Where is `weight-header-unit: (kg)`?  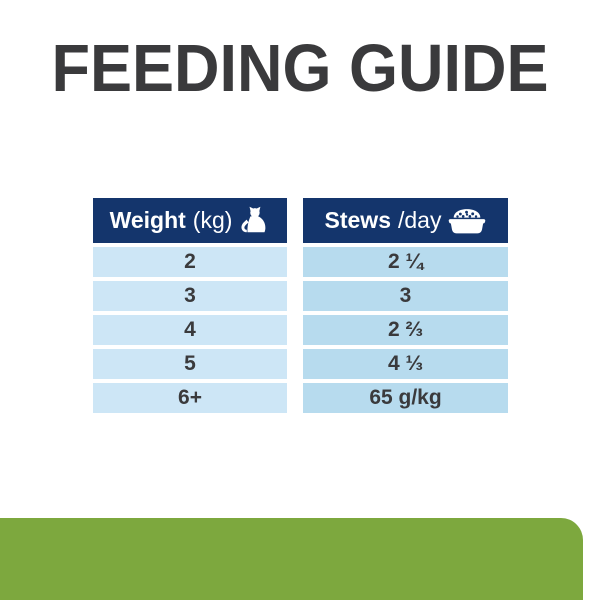 weight-header-unit: (kg) is located at coordinates (212, 220).